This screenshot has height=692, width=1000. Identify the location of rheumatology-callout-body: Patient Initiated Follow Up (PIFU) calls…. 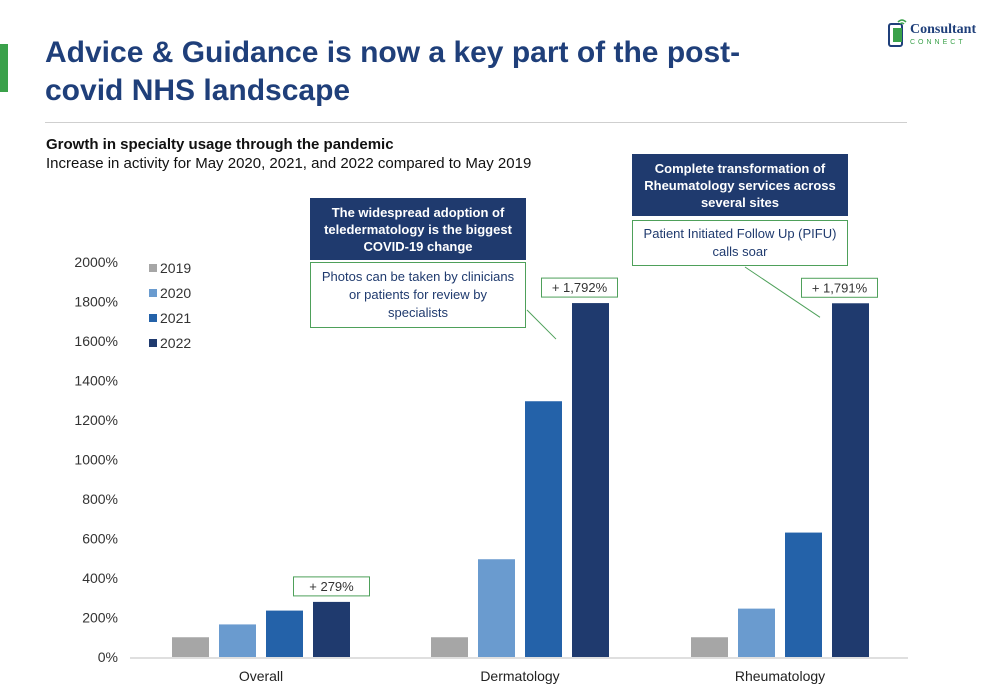
(740, 243).